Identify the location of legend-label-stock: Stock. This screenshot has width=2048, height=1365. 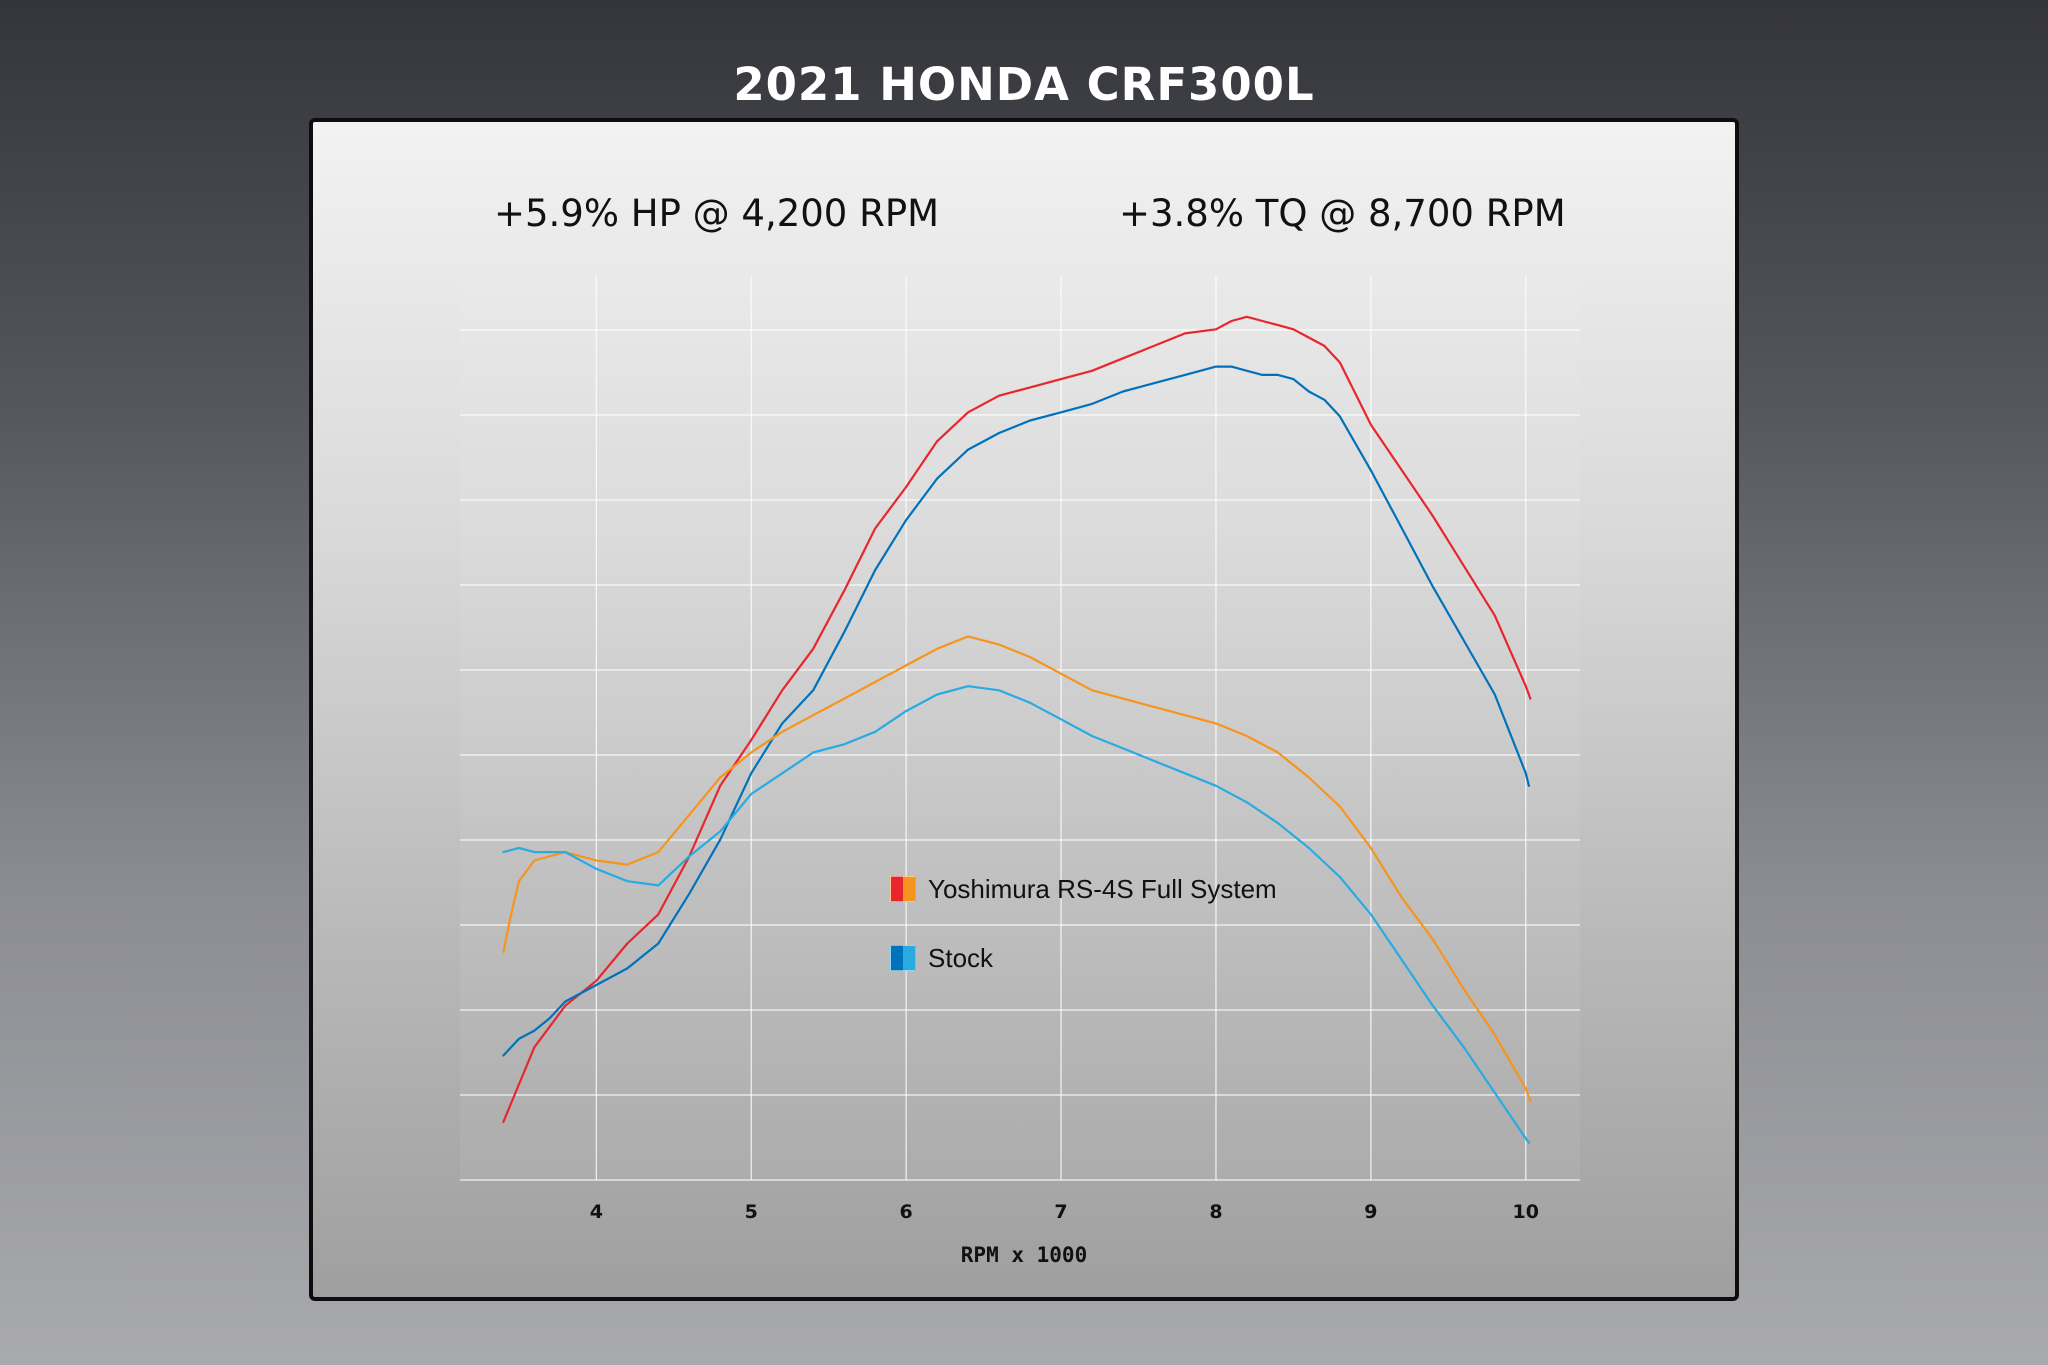
(961, 957).